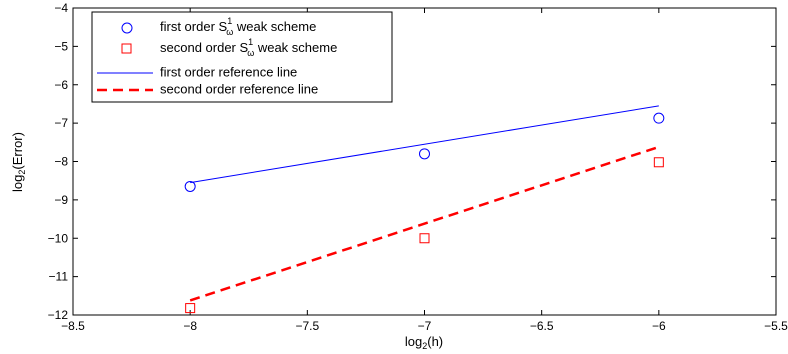 The image size is (788, 354). I want to click on y-tick-label: −11, so click(59, 277).